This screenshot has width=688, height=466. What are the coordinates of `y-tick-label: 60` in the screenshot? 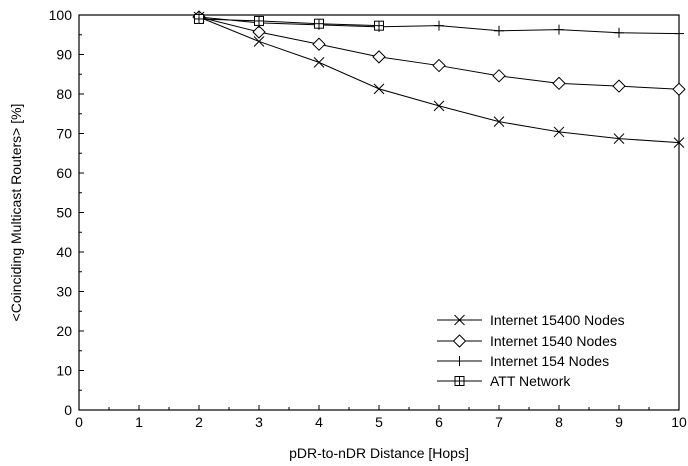 It's located at (64, 173).